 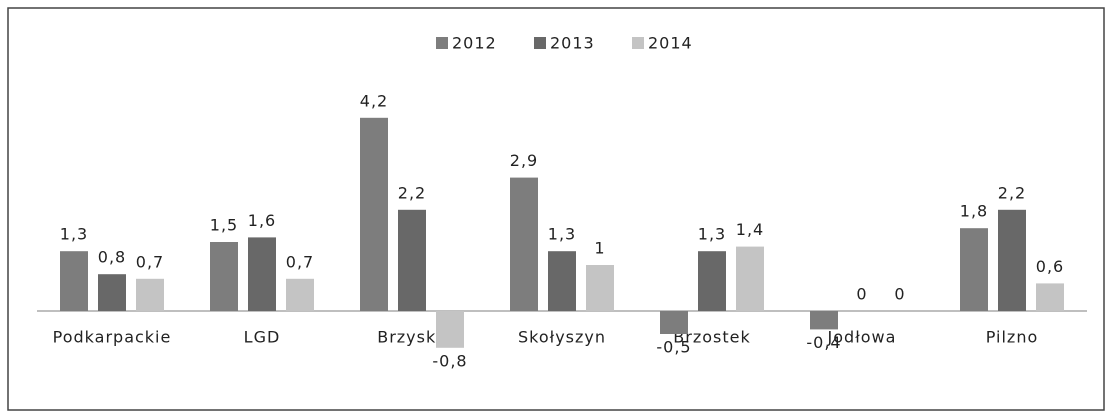 What do you see at coordinates (112, 337) in the screenshot?
I see `x-tick-label: Podkarpackie` at bounding box center [112, 337].